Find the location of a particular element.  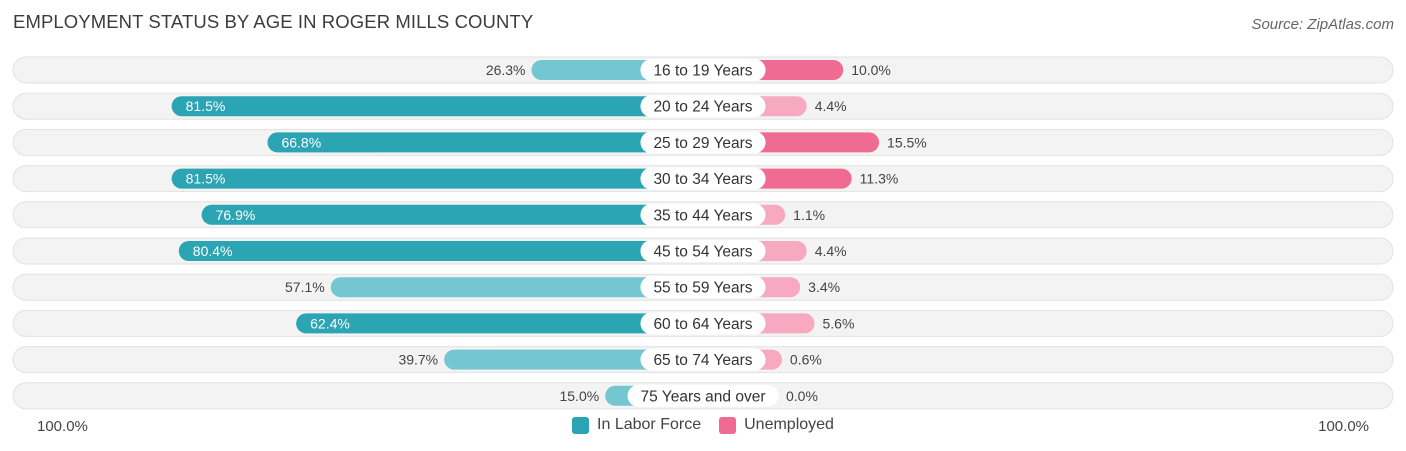

category-label: 35 to 44 Years is located at coordinates (702, 215).